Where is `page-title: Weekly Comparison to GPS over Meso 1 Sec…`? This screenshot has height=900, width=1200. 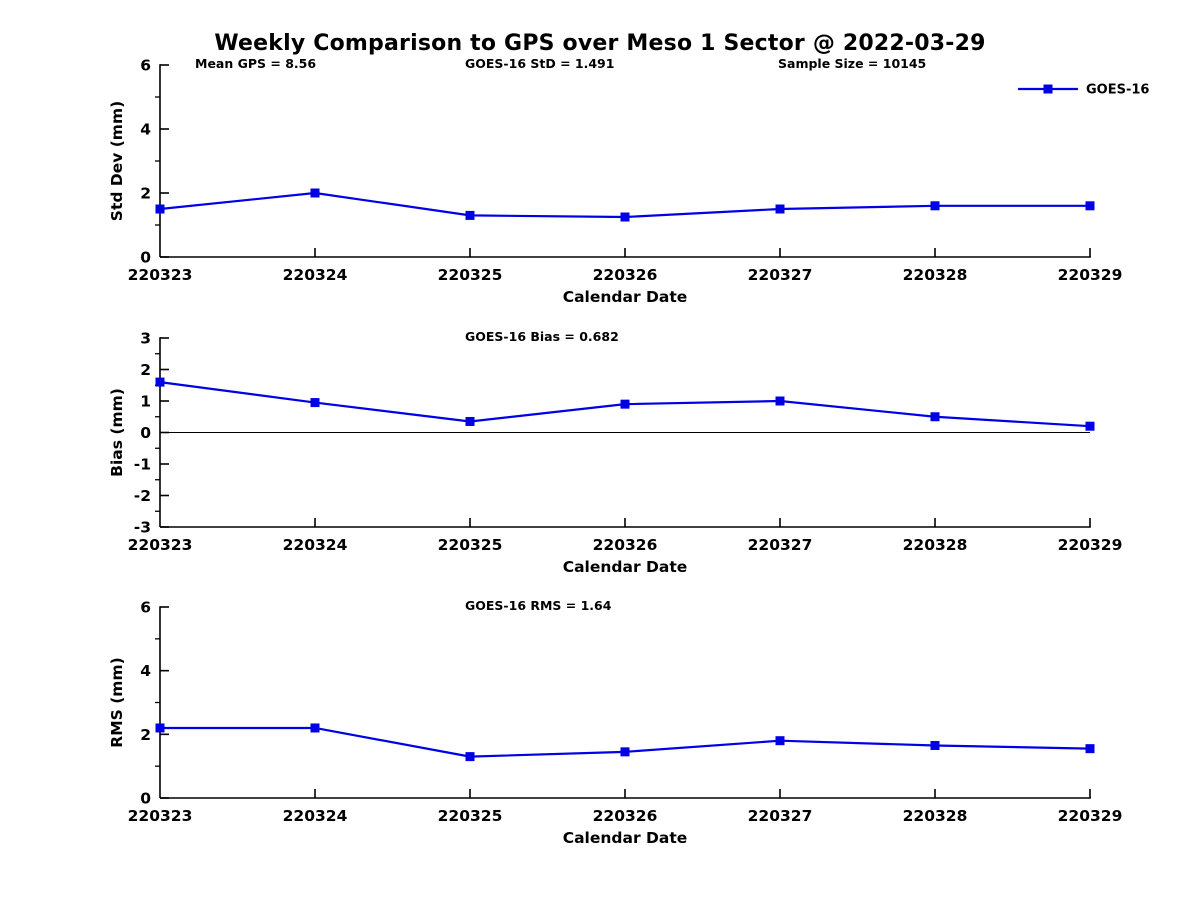
page-title: Weekly Comparison to GPS over Meso 1 Sec… is located at coordinates (600, 43).